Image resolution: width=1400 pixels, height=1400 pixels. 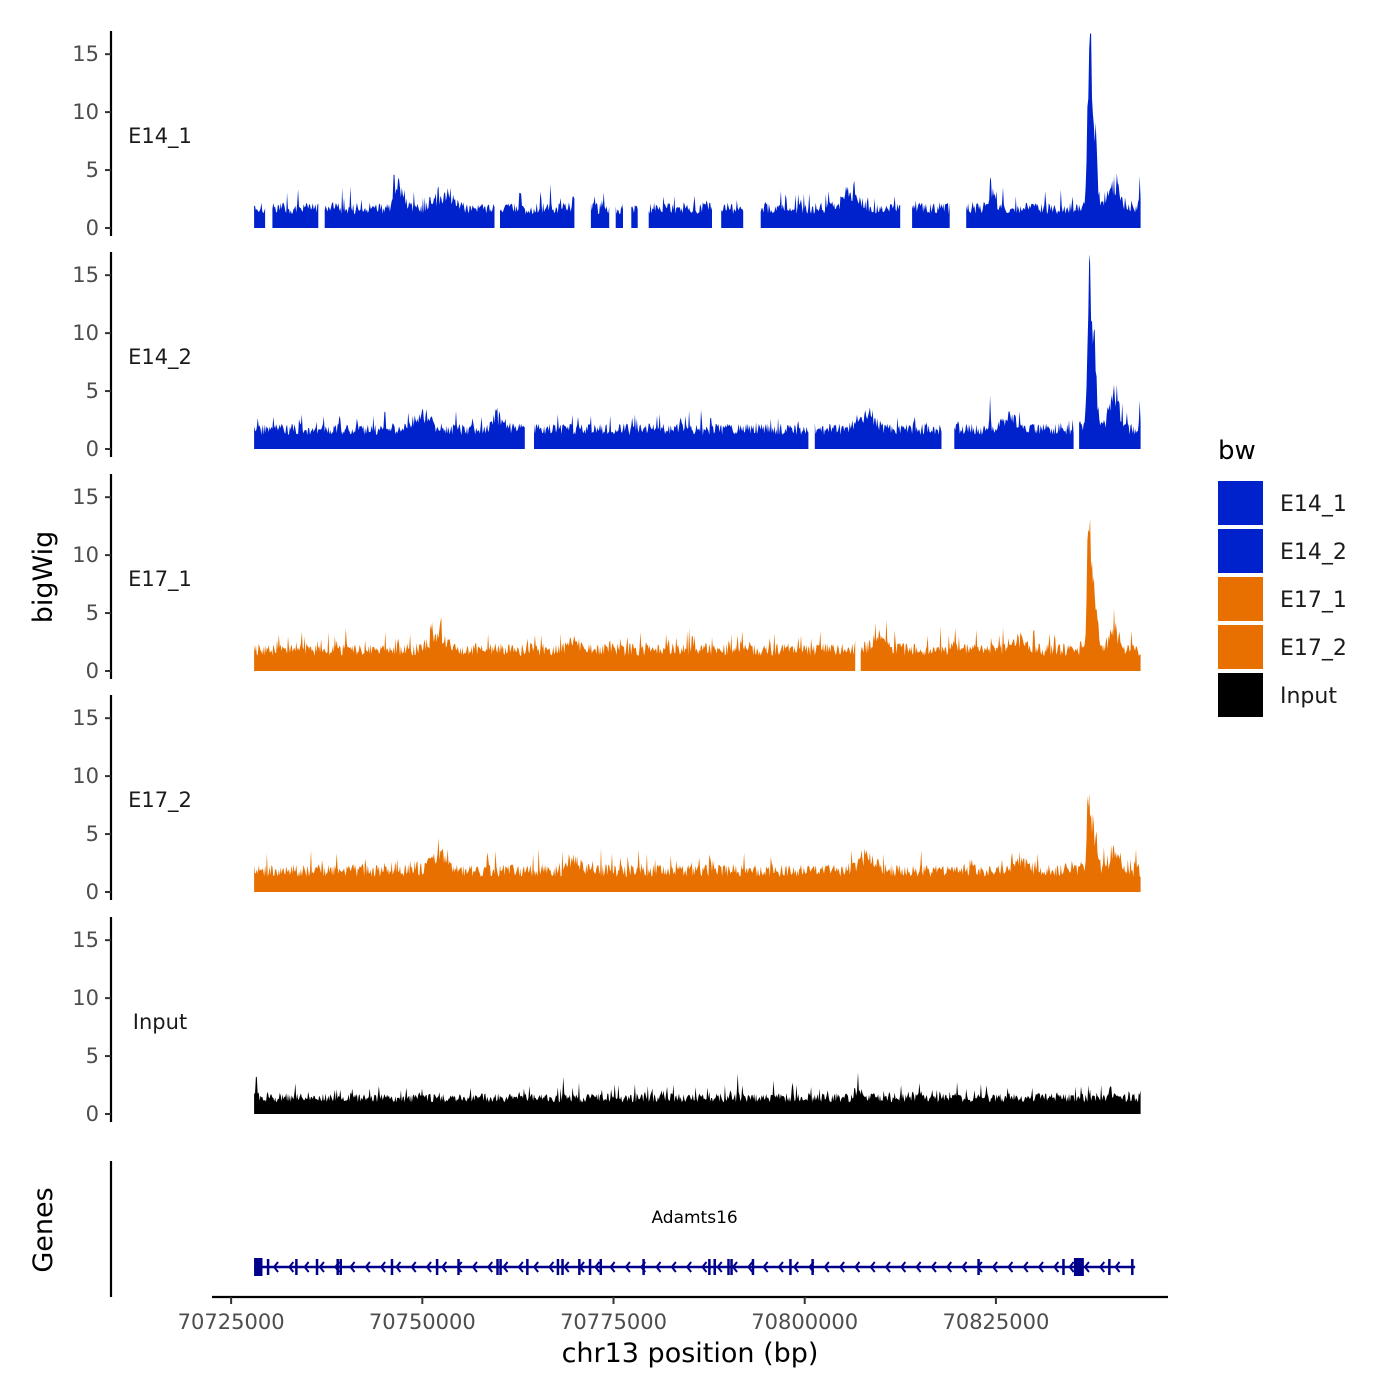 What do you see at coordinates (1282, 576) in the screenshot?
I see `legend: bw E14_1 E14_2 E17_1 E17_2 Input` at bounding box center [1282, 576].